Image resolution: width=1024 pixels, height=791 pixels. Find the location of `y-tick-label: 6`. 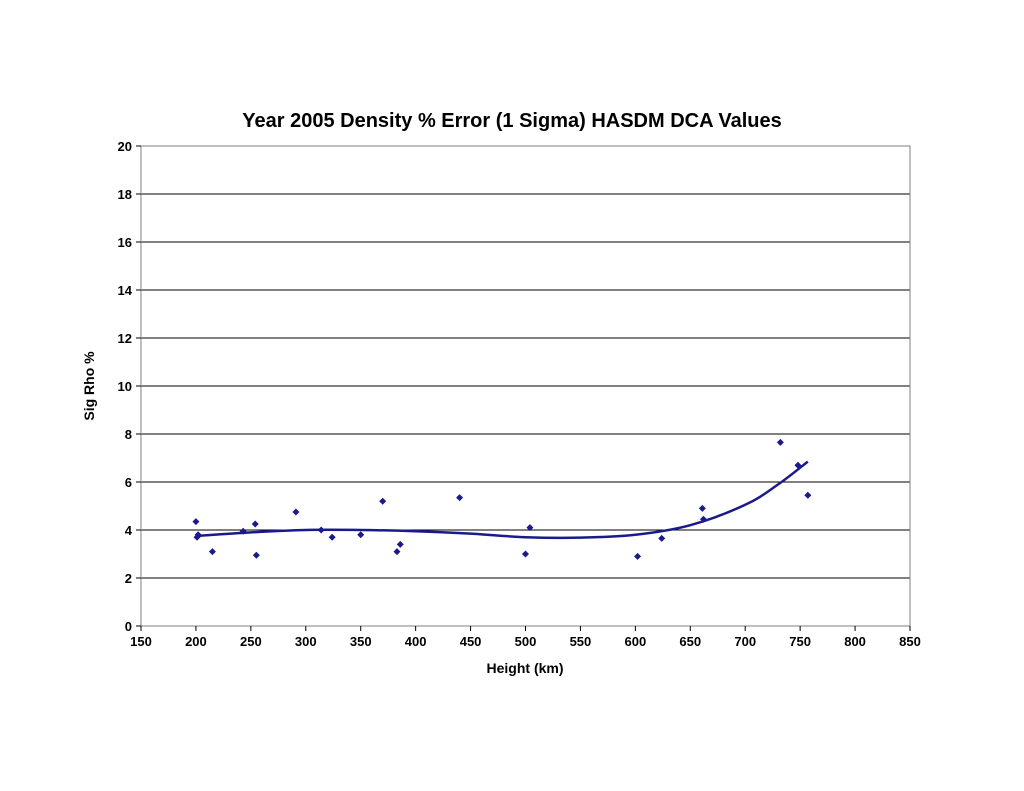

y-tick-label: 6 is located at coordinates (128, 482).